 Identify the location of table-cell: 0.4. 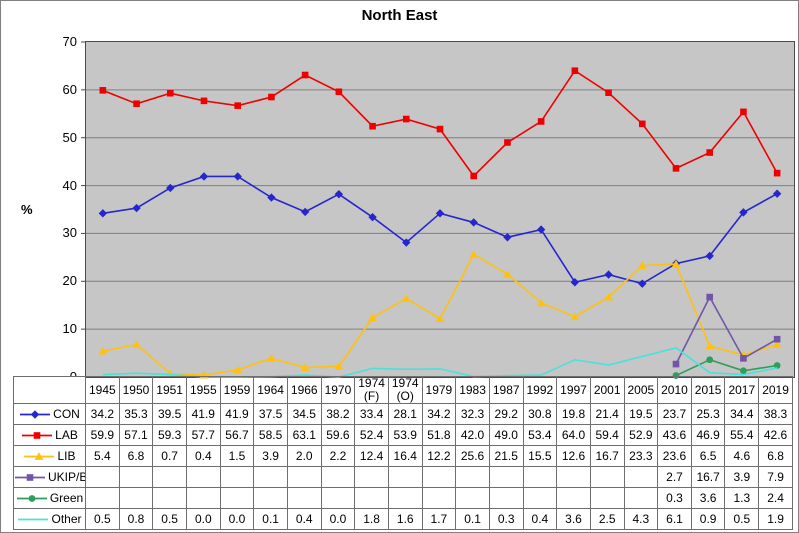
(540, 519).